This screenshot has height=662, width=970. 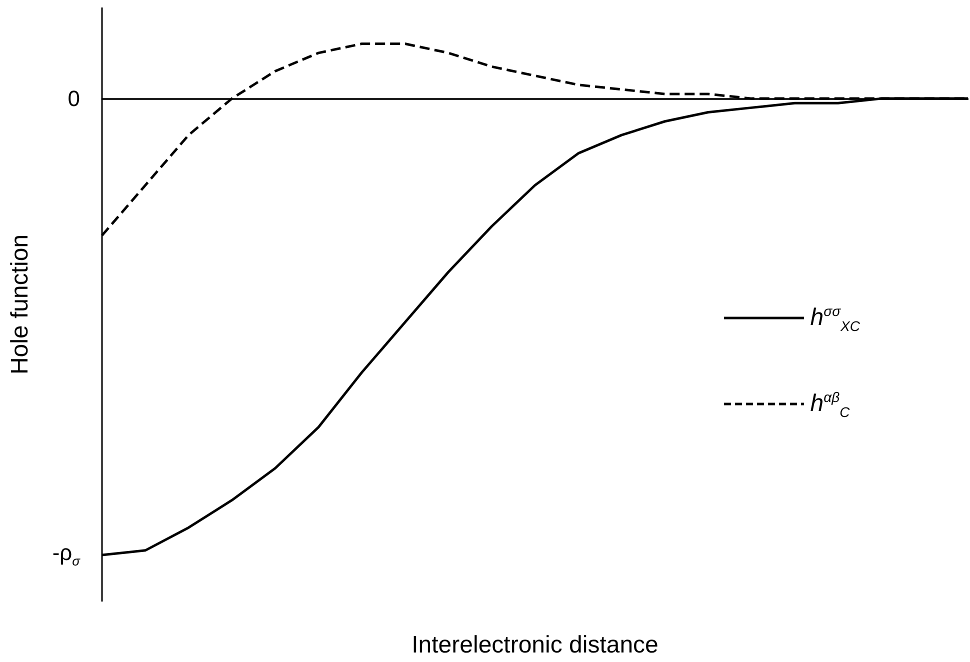 What do you see at coordinates (74, 98) in the screenshot?
I see `text: 0` at bounding box center [74, 98].